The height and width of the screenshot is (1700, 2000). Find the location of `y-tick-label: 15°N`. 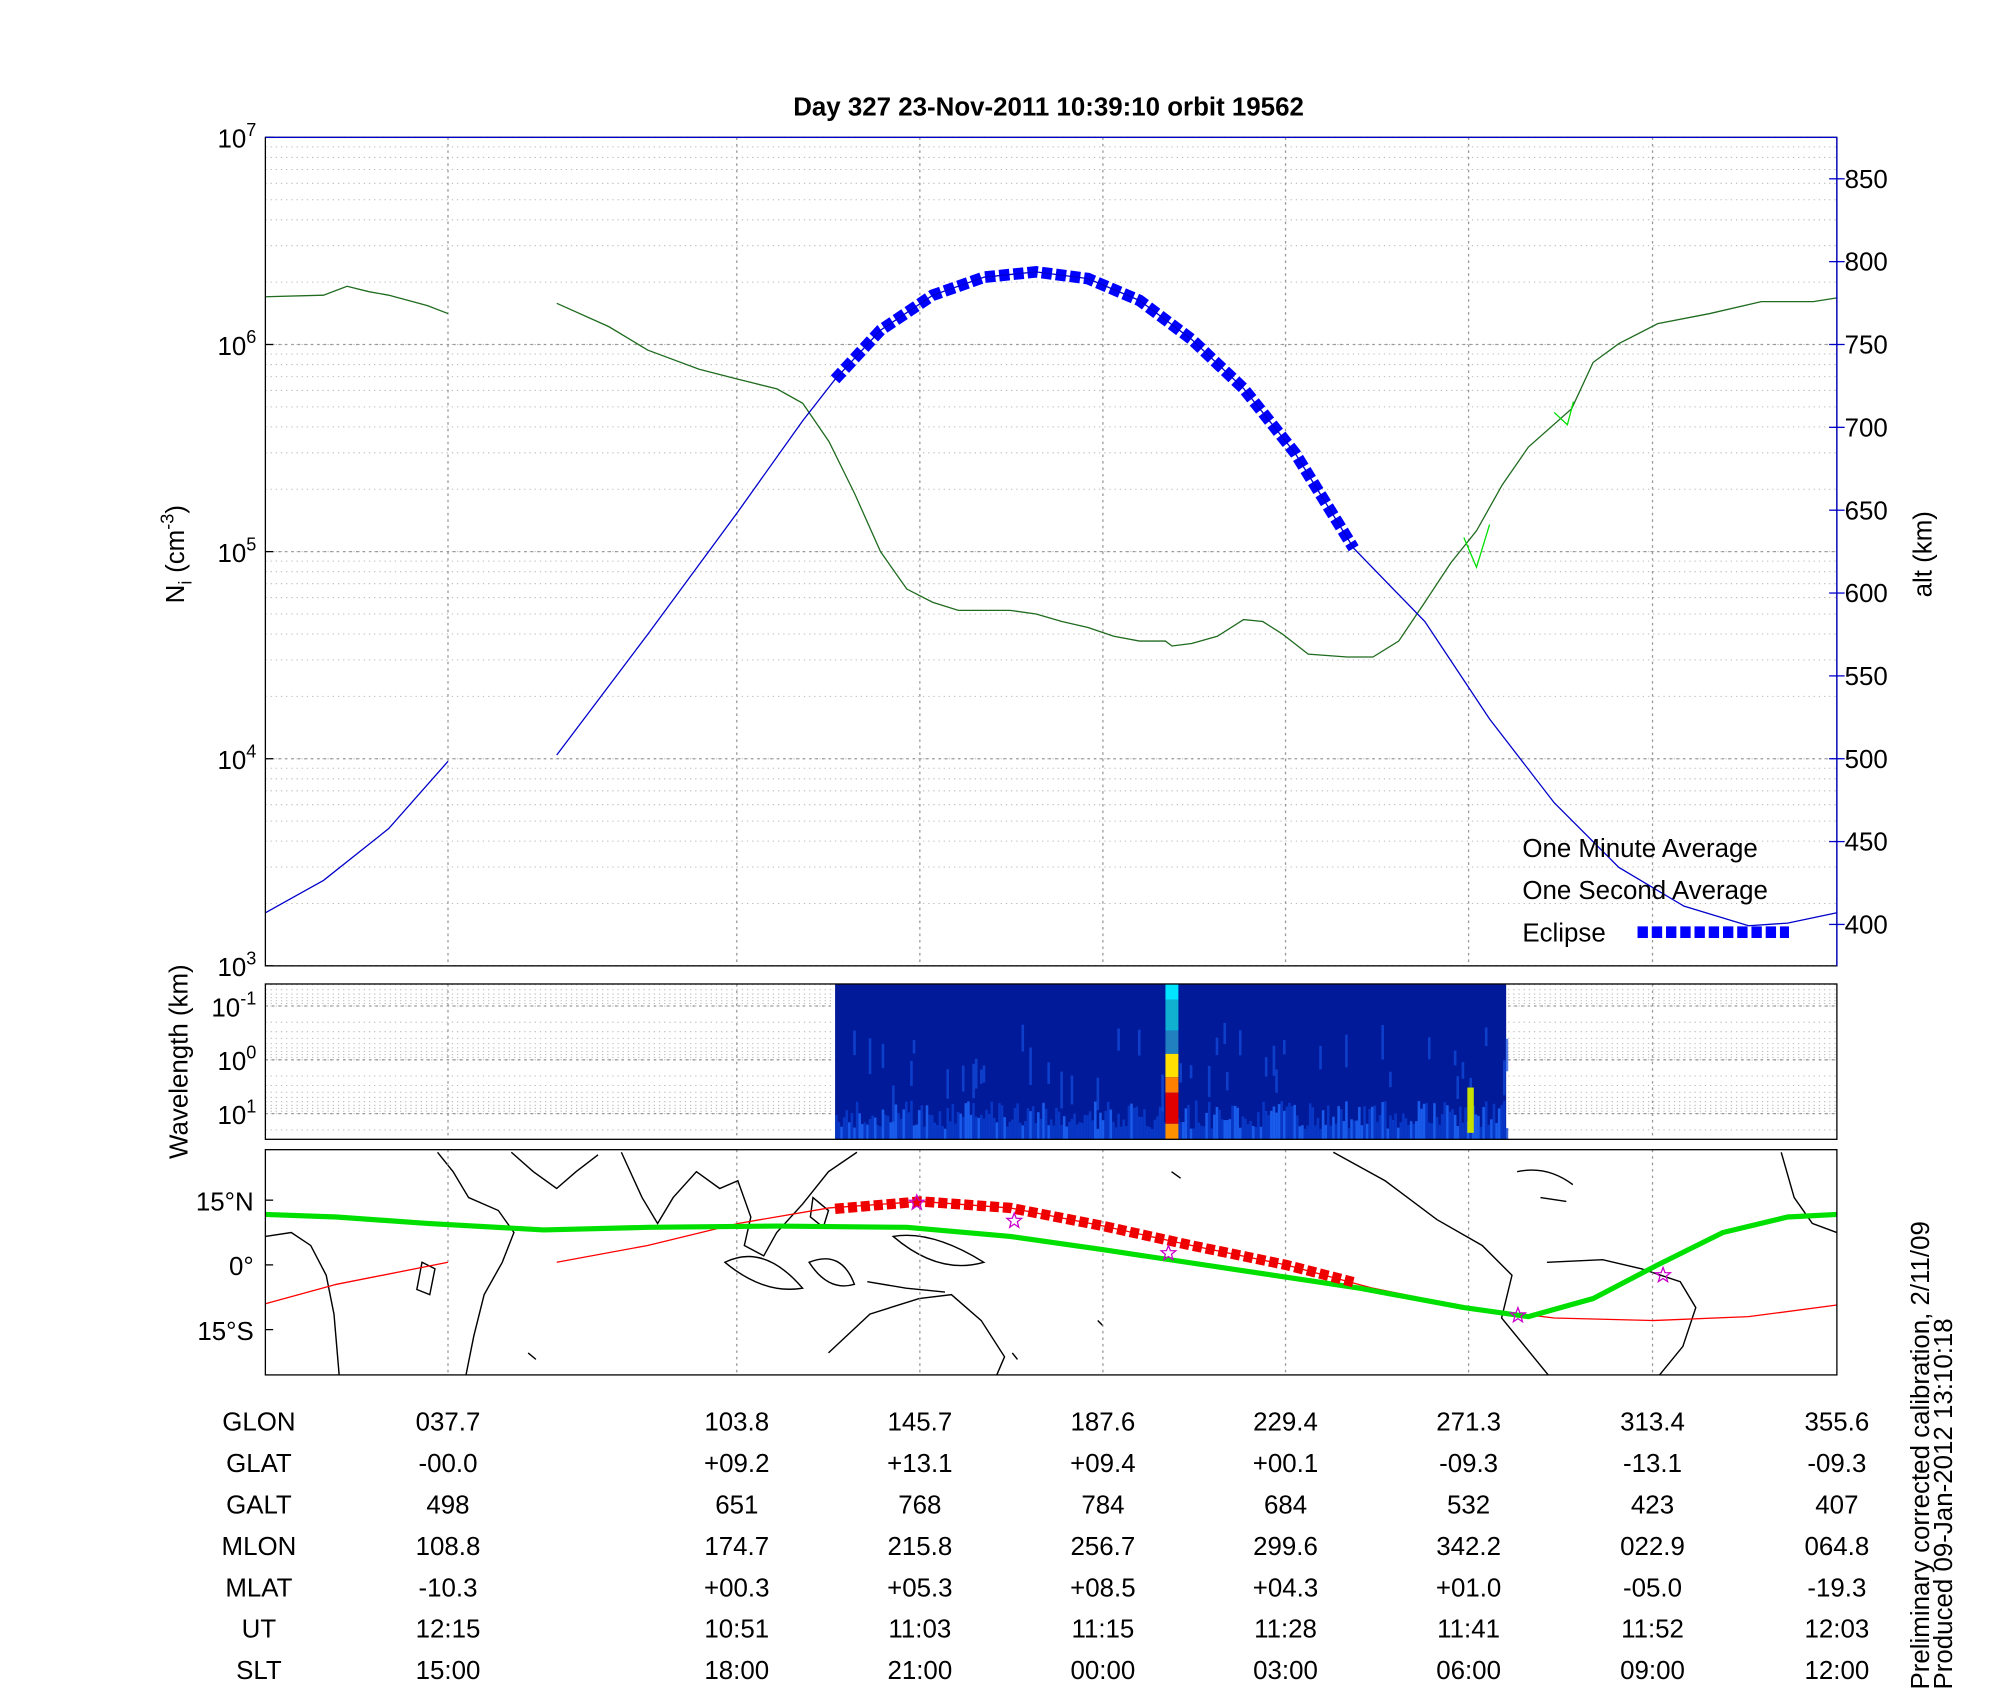

y-tick-label: 15°N is located at coordinates (225, 1203).